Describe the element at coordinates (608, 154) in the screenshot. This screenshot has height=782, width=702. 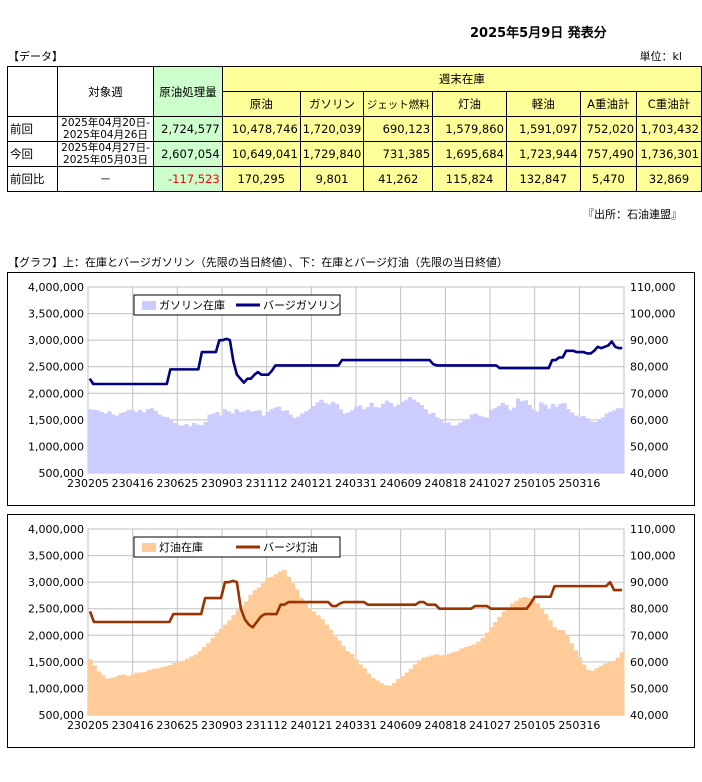
I see `table-cell: 757,490` at that location.